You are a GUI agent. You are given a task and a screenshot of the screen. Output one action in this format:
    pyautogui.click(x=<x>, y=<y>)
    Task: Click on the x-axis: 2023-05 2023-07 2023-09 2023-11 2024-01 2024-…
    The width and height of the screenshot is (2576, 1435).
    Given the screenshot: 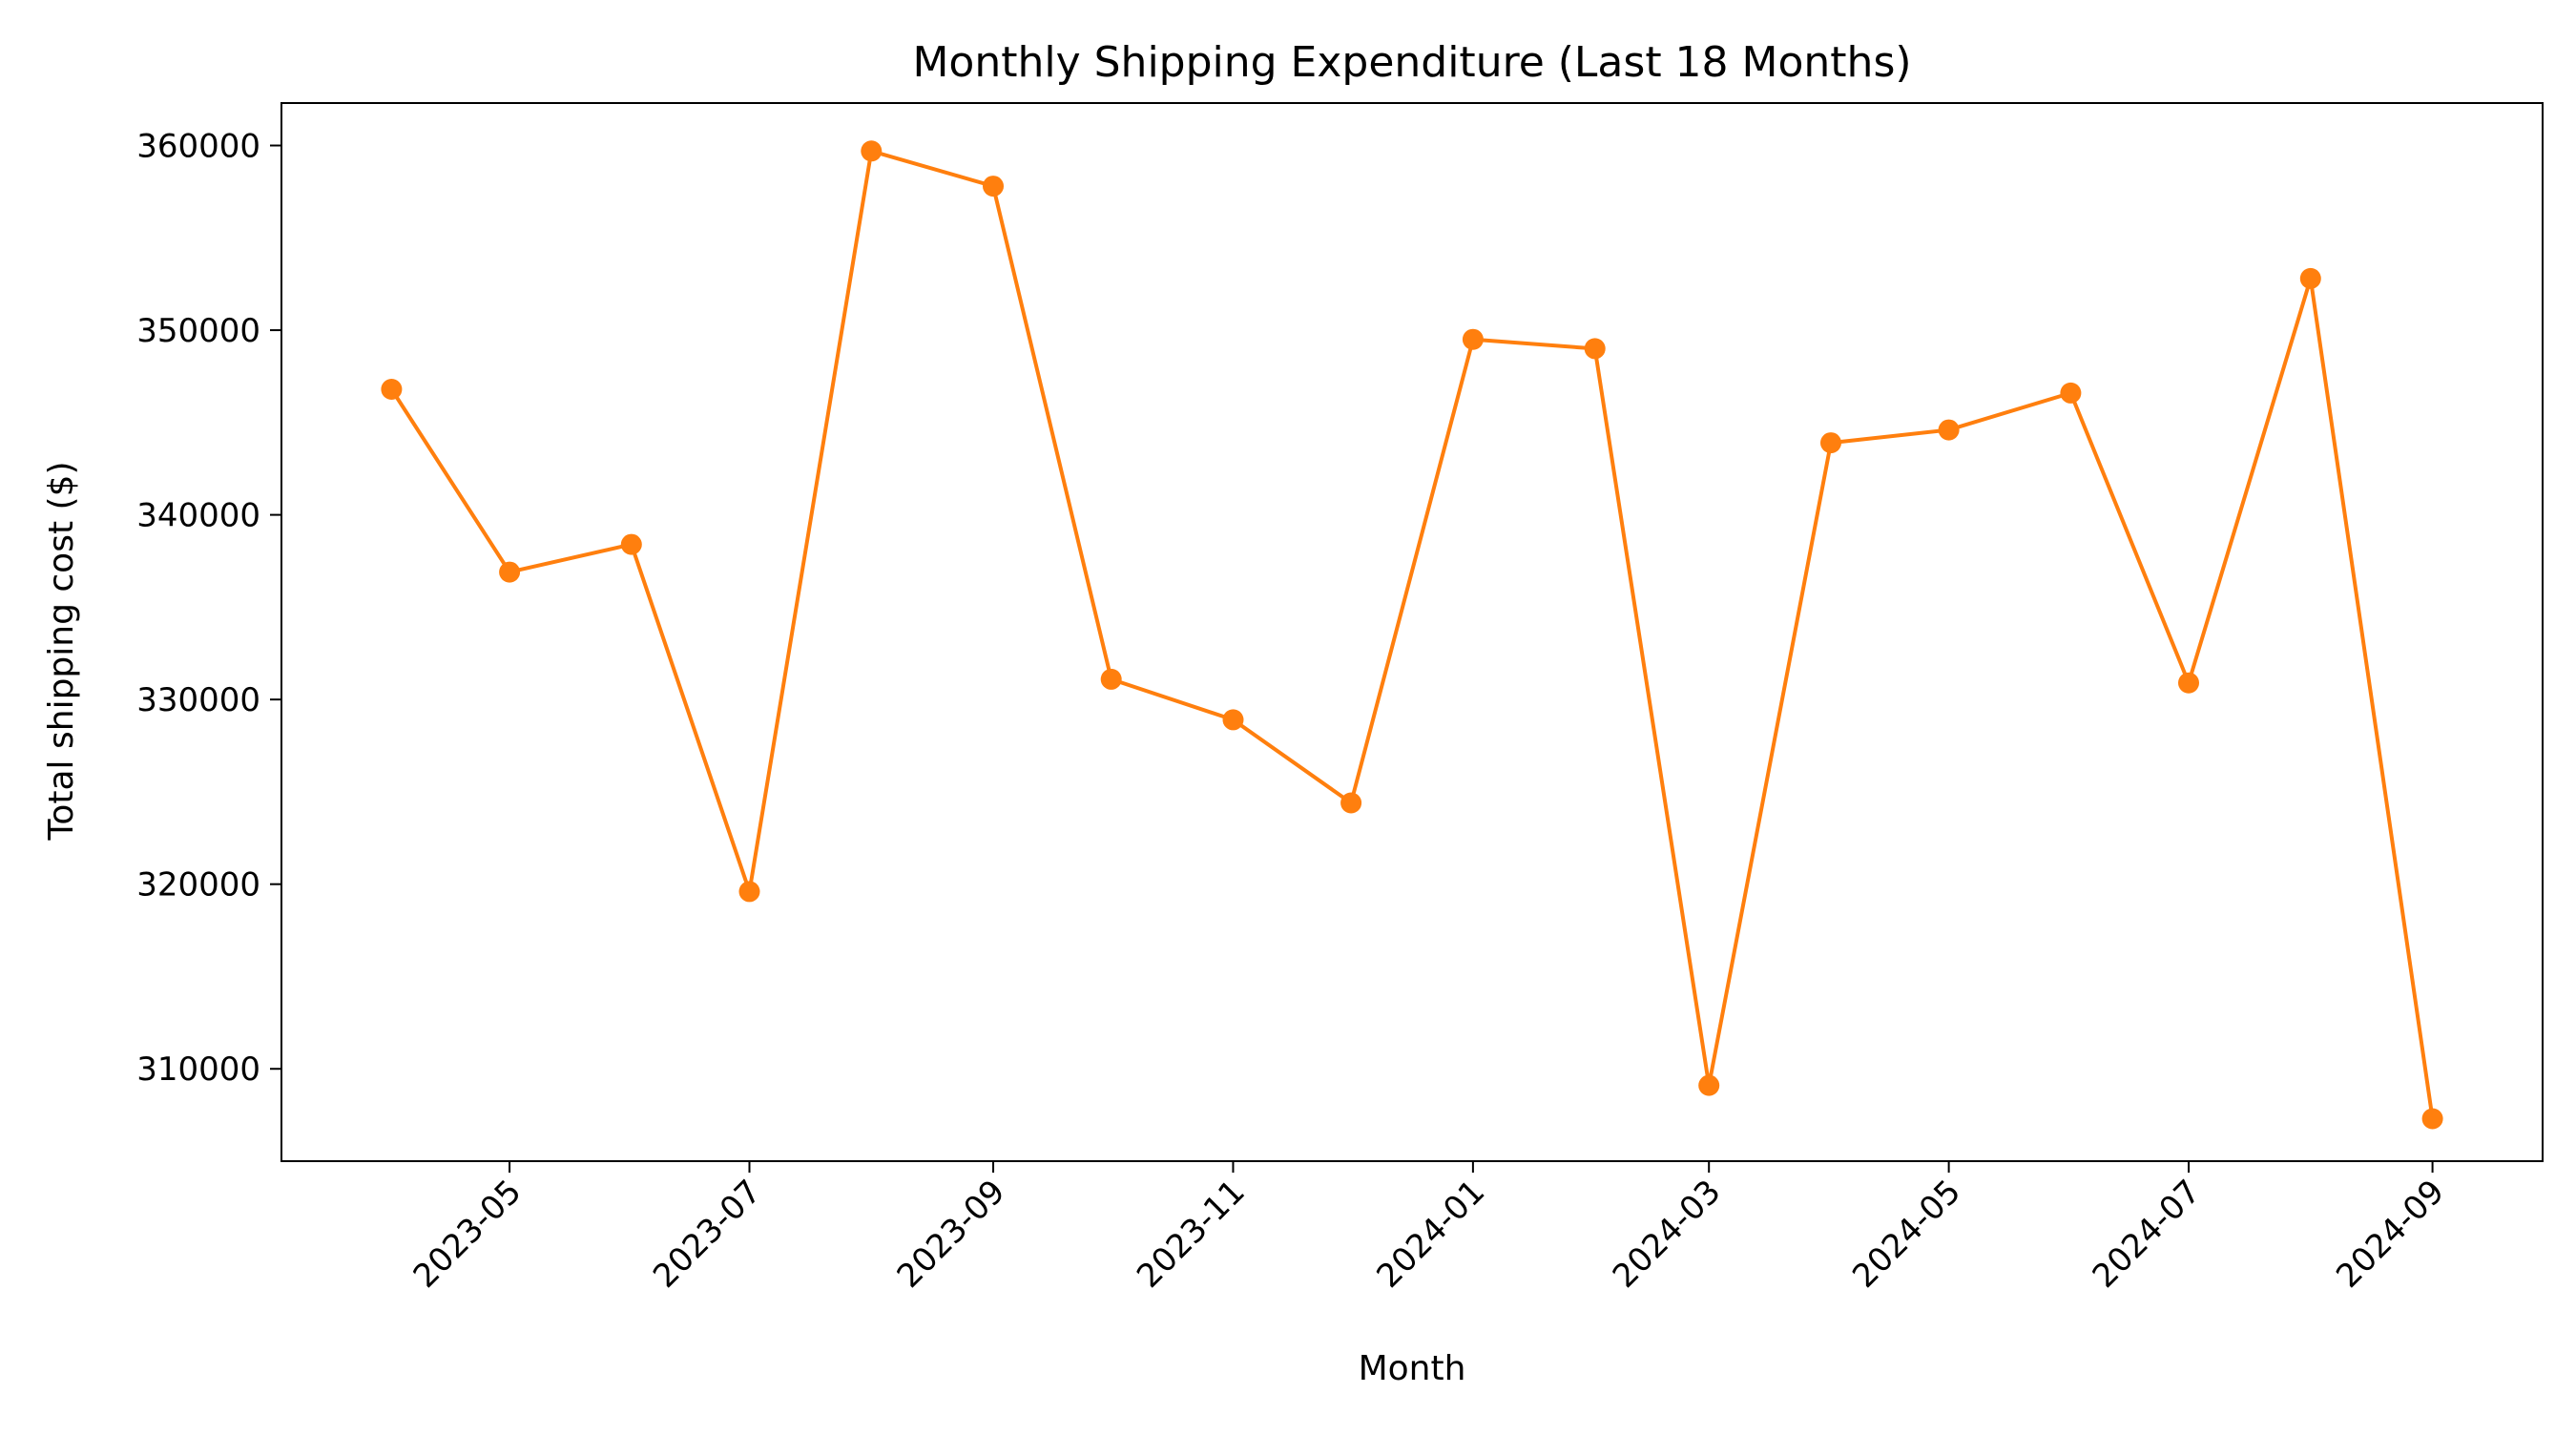 What is the action you would take?
    pyautogui.click(x=1429, y=1228)
    